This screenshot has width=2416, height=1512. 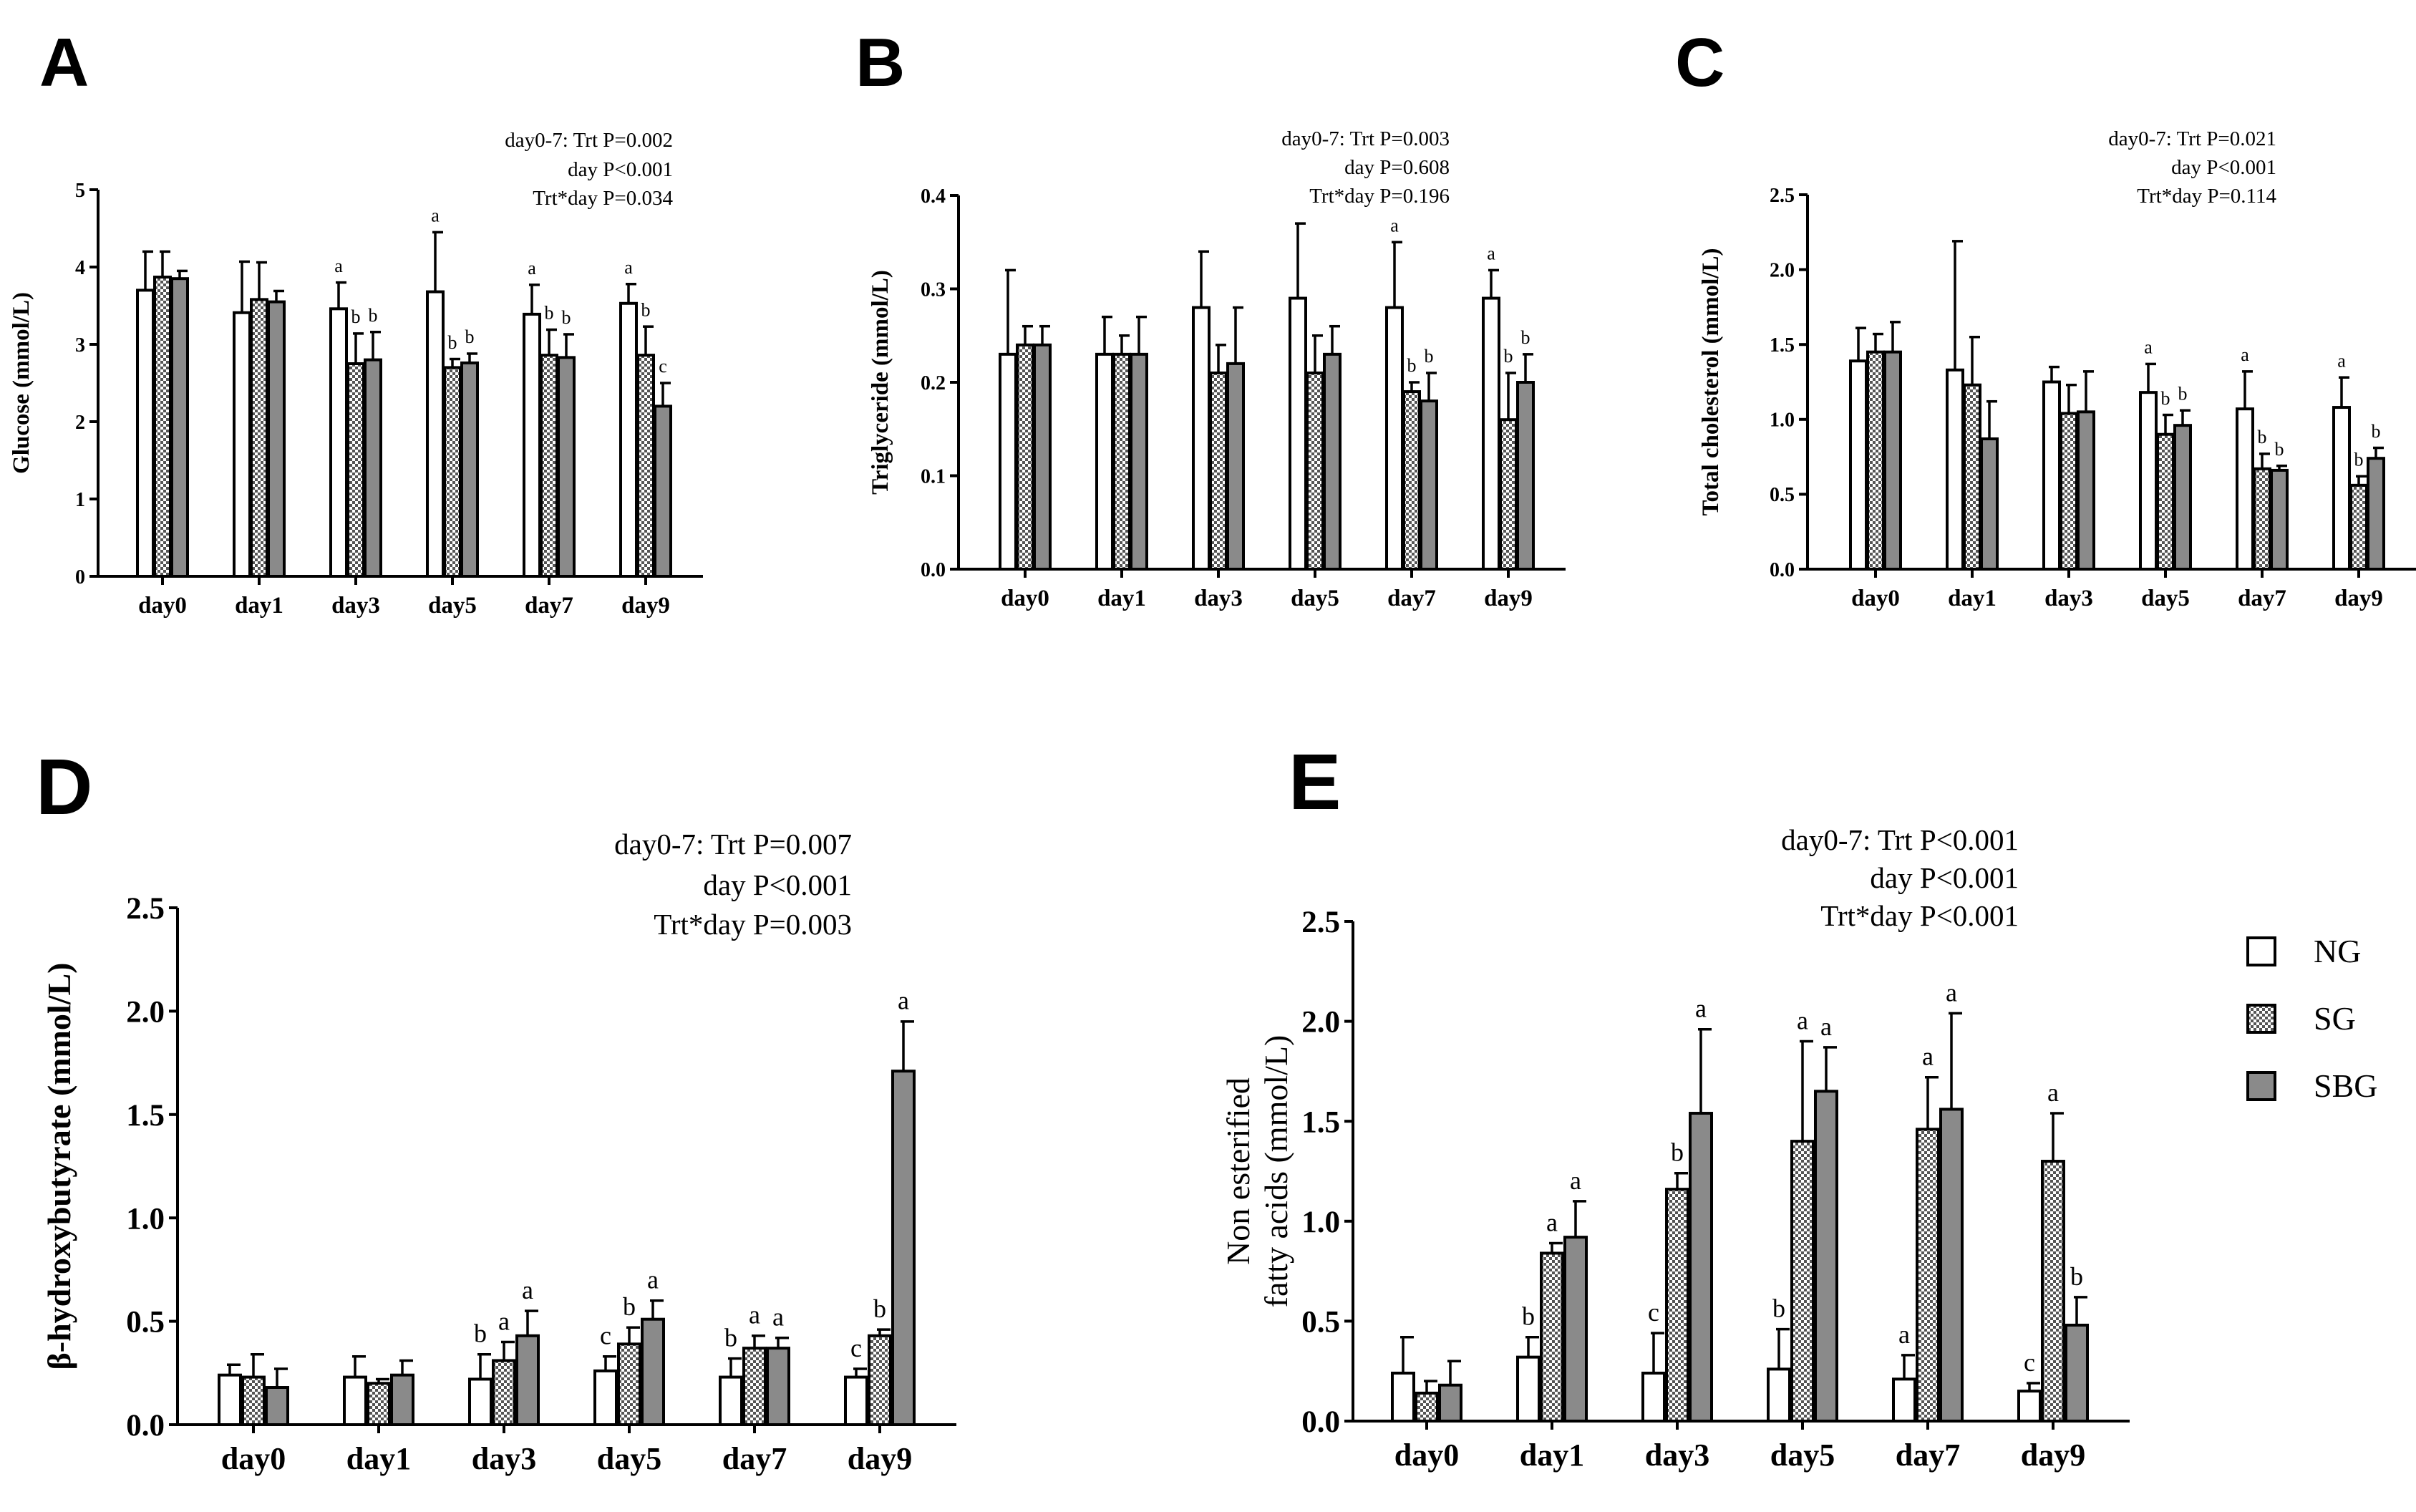 I want to click on sig-letter-a-day3-ng: a, so click(x=338, y=266).